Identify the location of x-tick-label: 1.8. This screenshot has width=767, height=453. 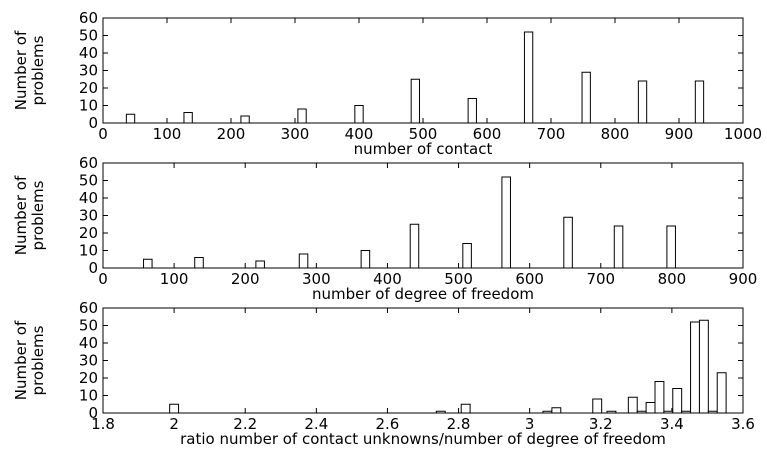
(103, 424).